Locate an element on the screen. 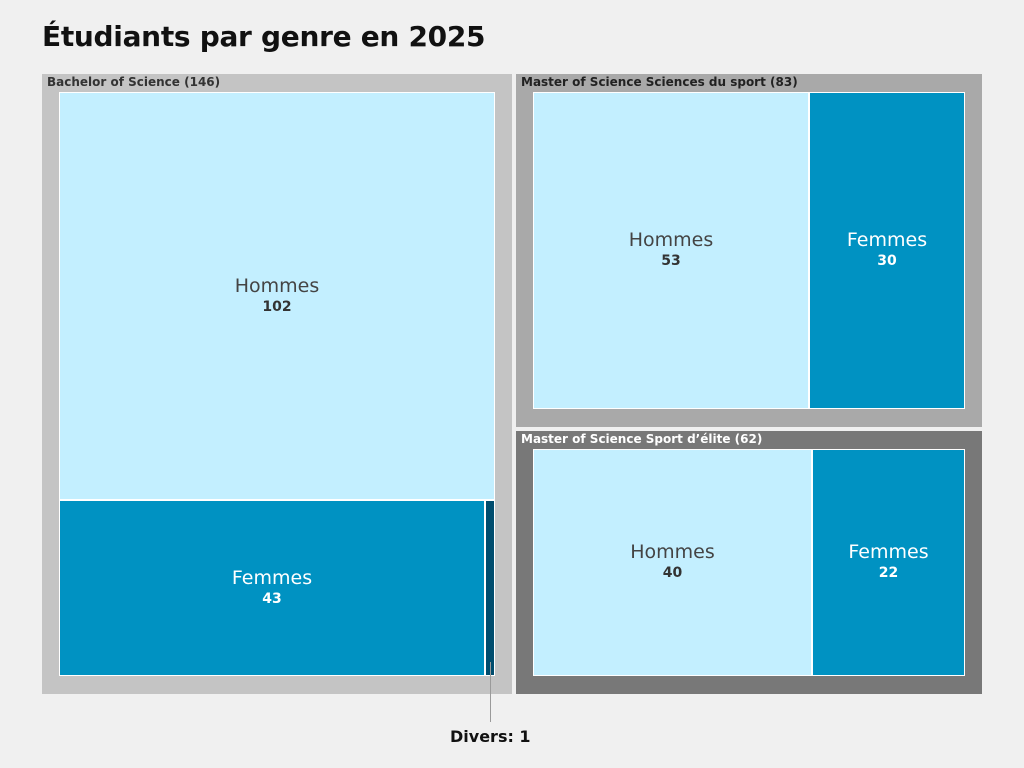  cell-value-label: 22 is located at coordinates (888, 573).